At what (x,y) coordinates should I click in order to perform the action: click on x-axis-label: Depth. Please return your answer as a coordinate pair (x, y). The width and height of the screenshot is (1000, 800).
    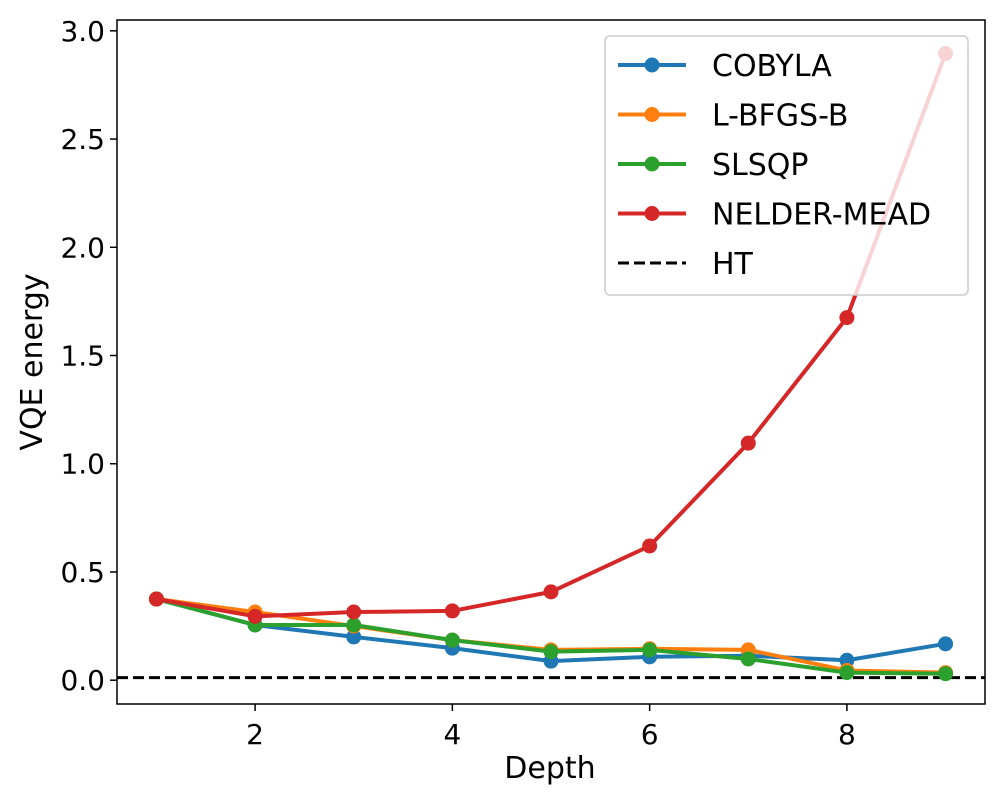
    Looking at the image, I should click on (549, 768).